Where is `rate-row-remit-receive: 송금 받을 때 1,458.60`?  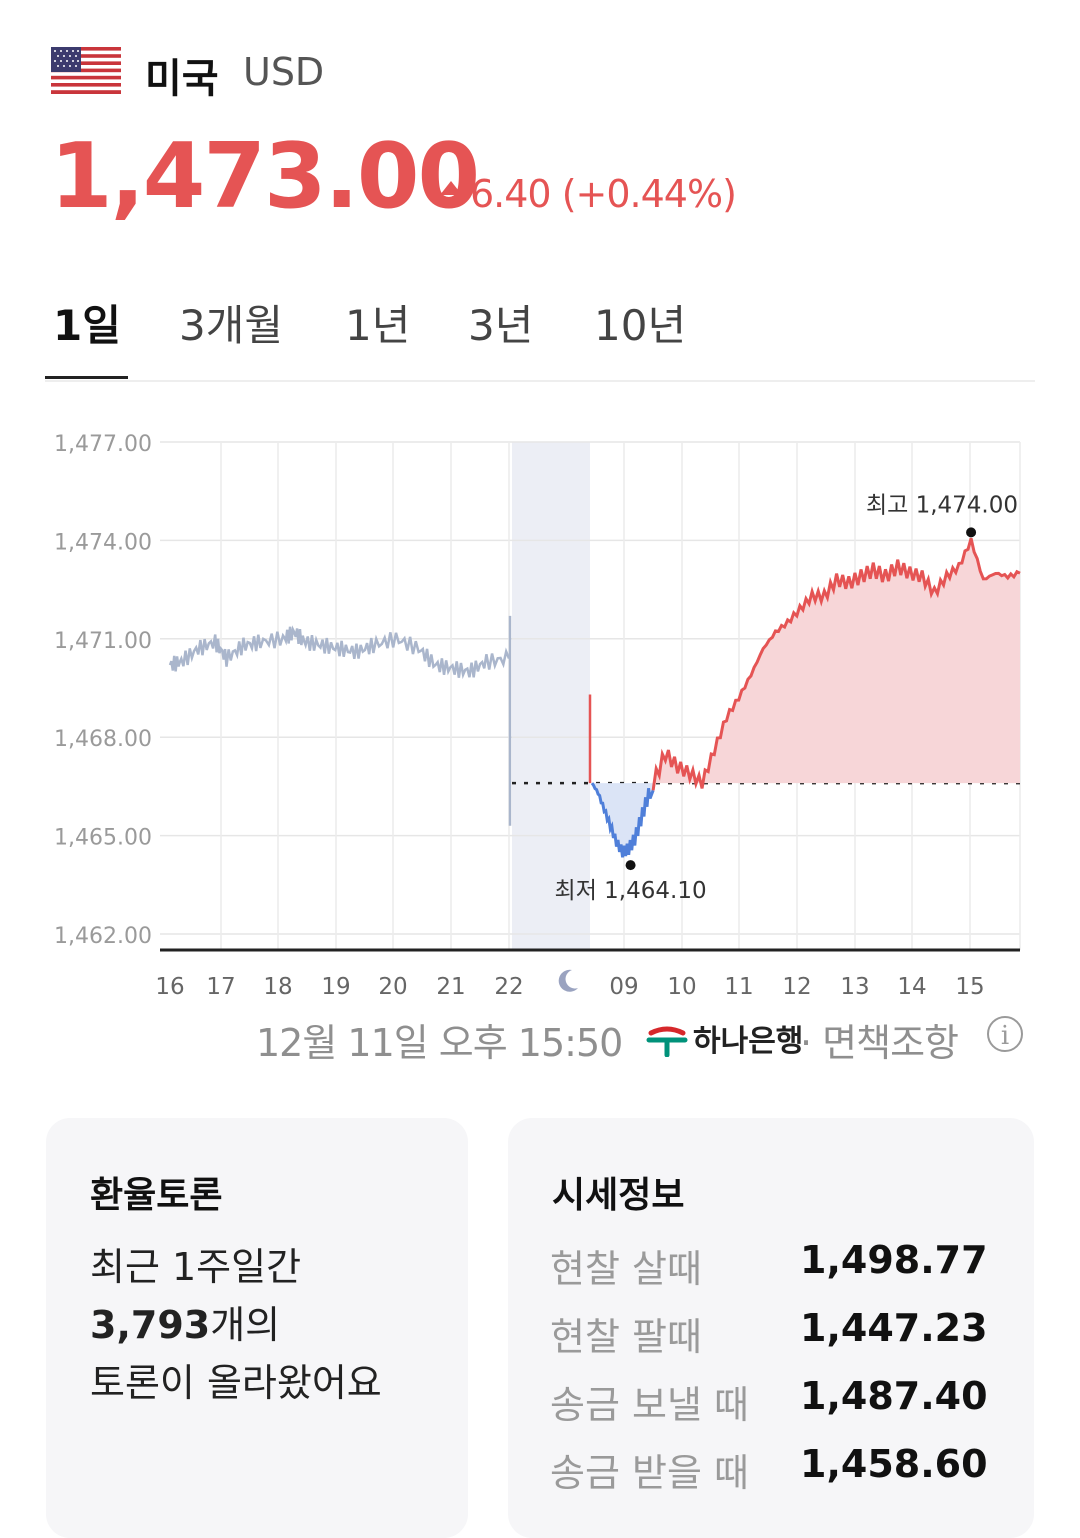 rate-row-remit-receive: 송금 받을 때 1,458.60 is located at coordinates (770, 1472).